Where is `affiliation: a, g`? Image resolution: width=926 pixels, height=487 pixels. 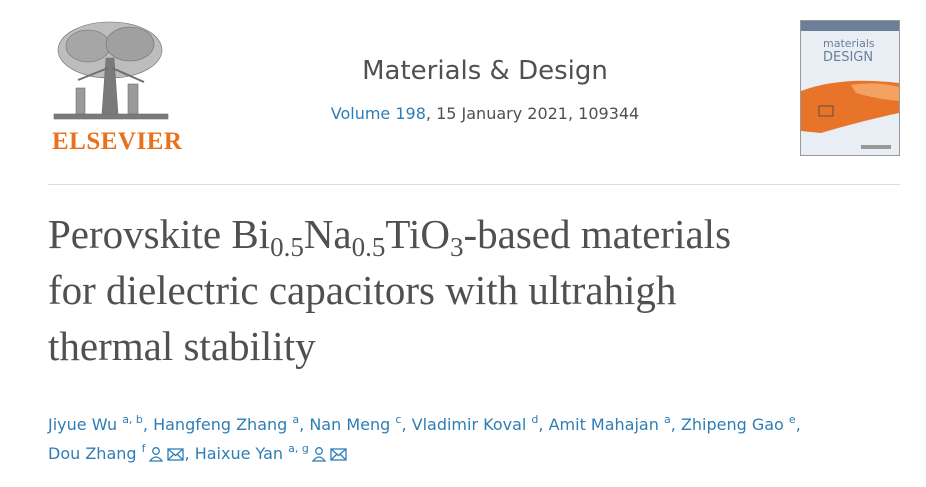 affiliation: a, g is located at coordinates (298, 448).